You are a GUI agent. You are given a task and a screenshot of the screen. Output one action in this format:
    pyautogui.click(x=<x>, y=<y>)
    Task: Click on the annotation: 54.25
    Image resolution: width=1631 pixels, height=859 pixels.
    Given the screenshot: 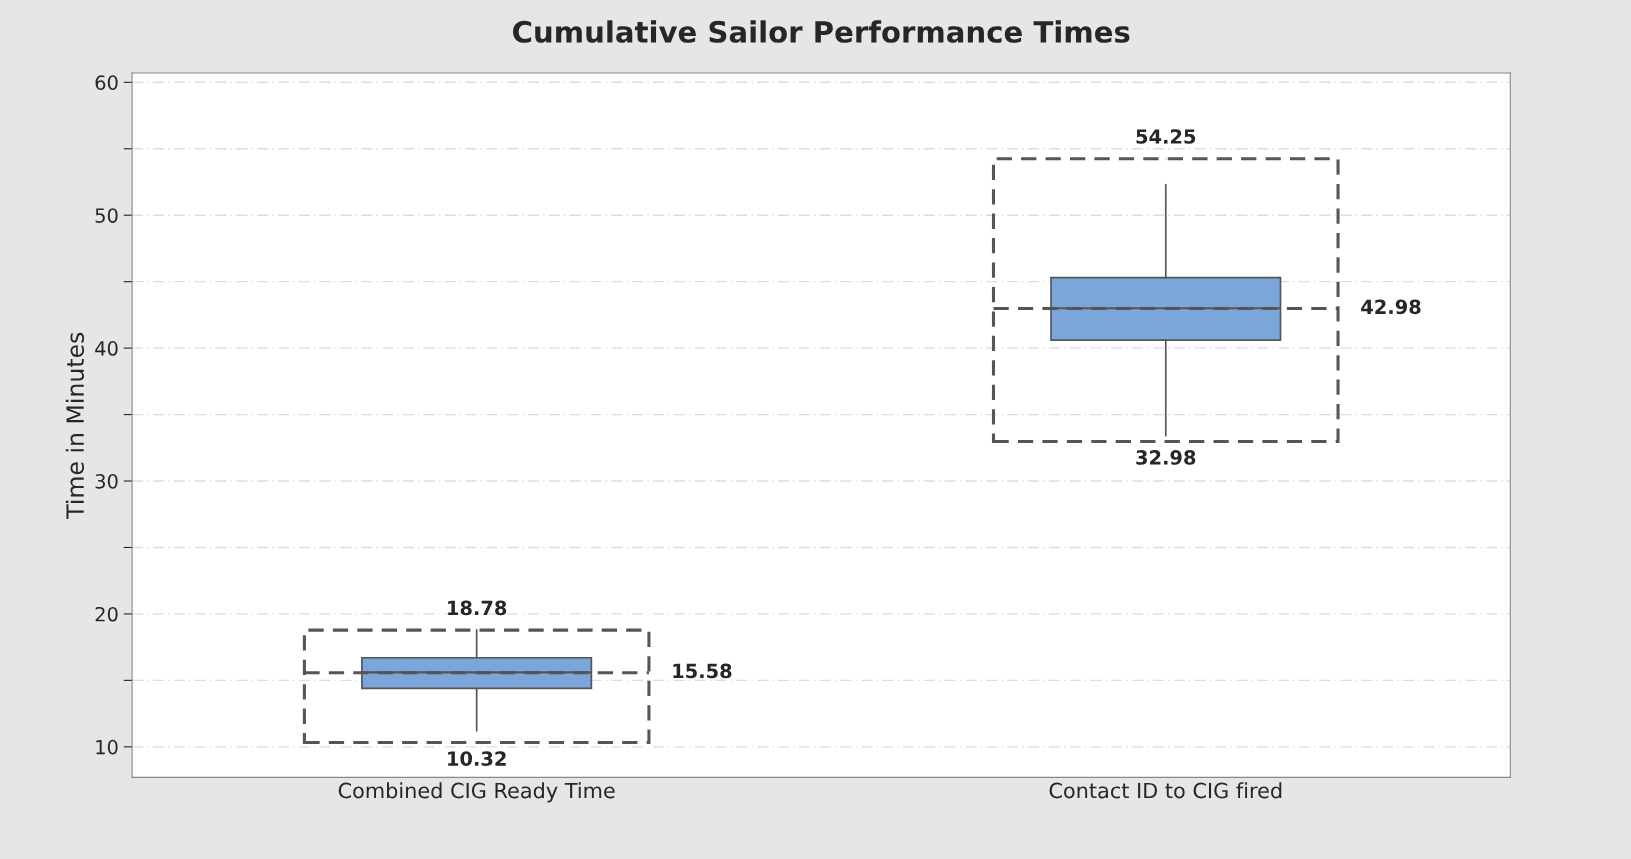 What is the action you would take?
    pyautogui.click(x=1166, y=136)
    